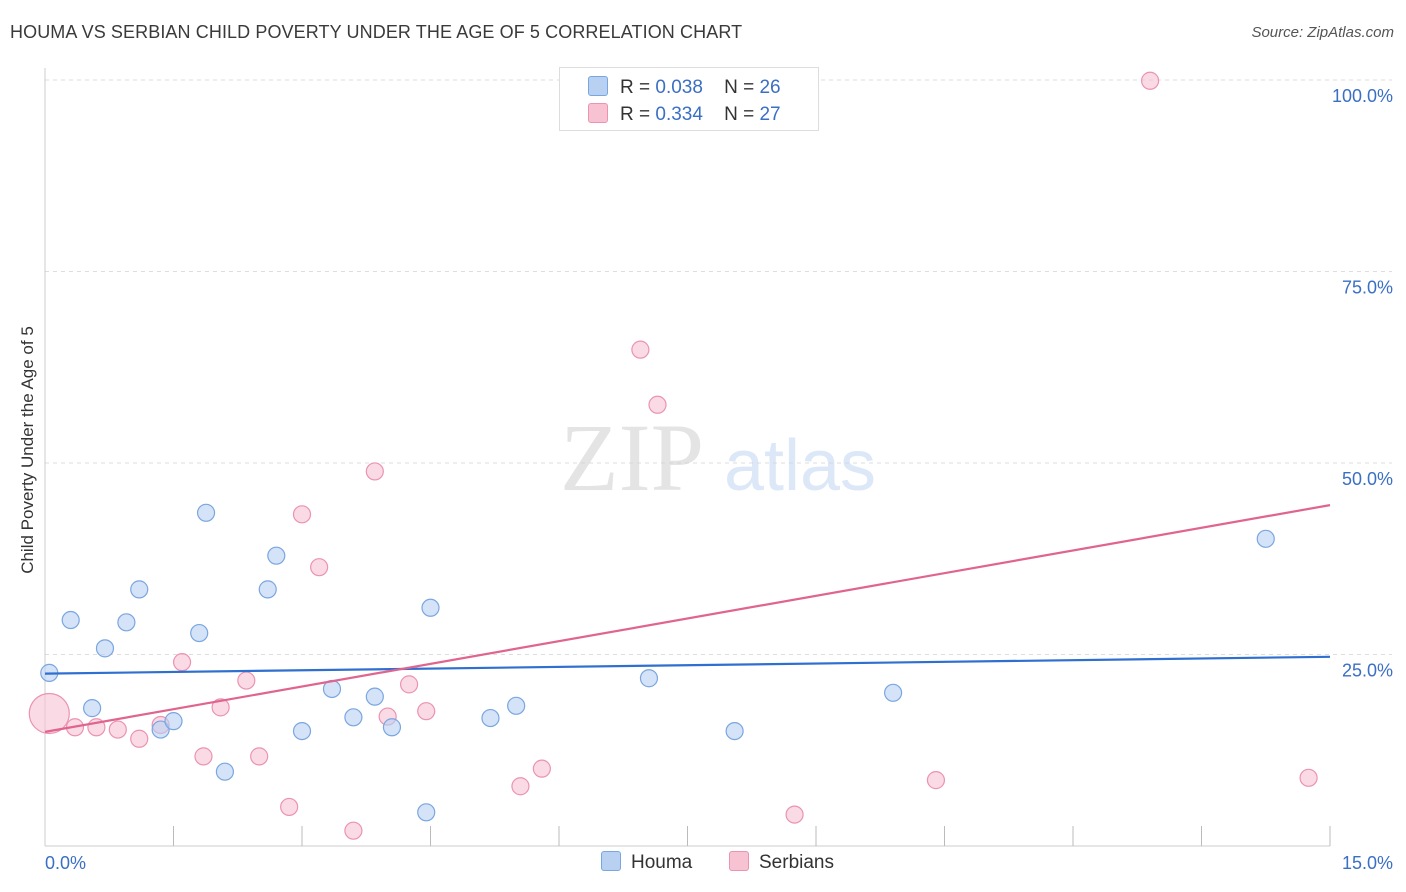  What do you see at coordinates (598, 86) in the screenshot?
I see `houma-swatch` at bounding box center [598, 86].